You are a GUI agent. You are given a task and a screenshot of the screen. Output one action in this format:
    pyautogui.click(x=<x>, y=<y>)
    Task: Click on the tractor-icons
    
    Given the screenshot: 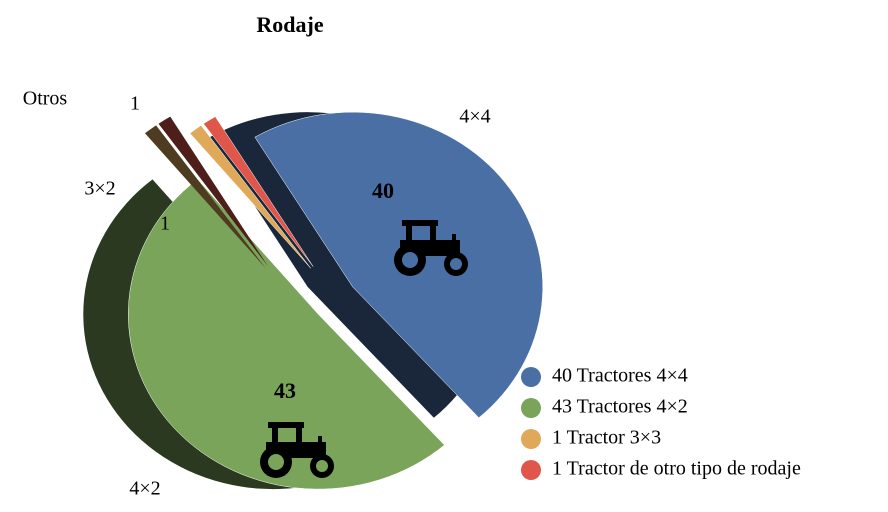 What is the action you would take?
    pyautogui.click(x=364, y=349)
    